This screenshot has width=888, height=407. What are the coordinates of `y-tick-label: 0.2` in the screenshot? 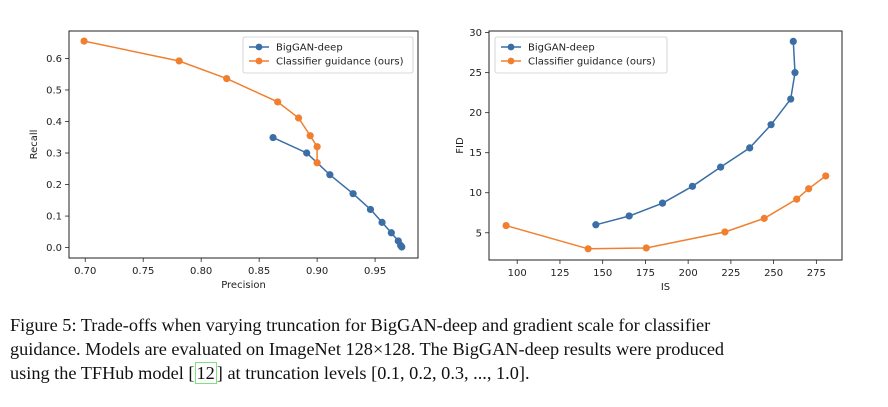 It's located at (54, 185).